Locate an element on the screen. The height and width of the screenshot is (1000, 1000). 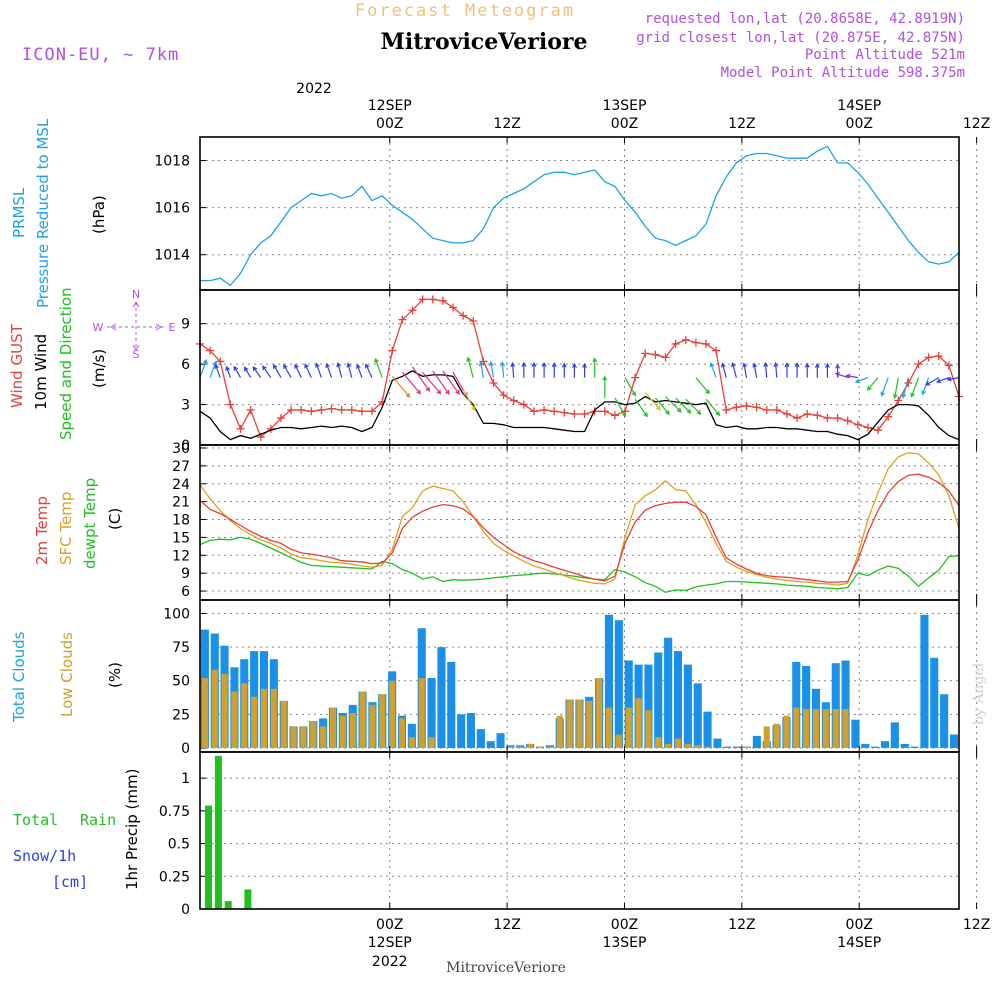
wind-panel: 0 3 6 9 is located at coordinates (572, 374).